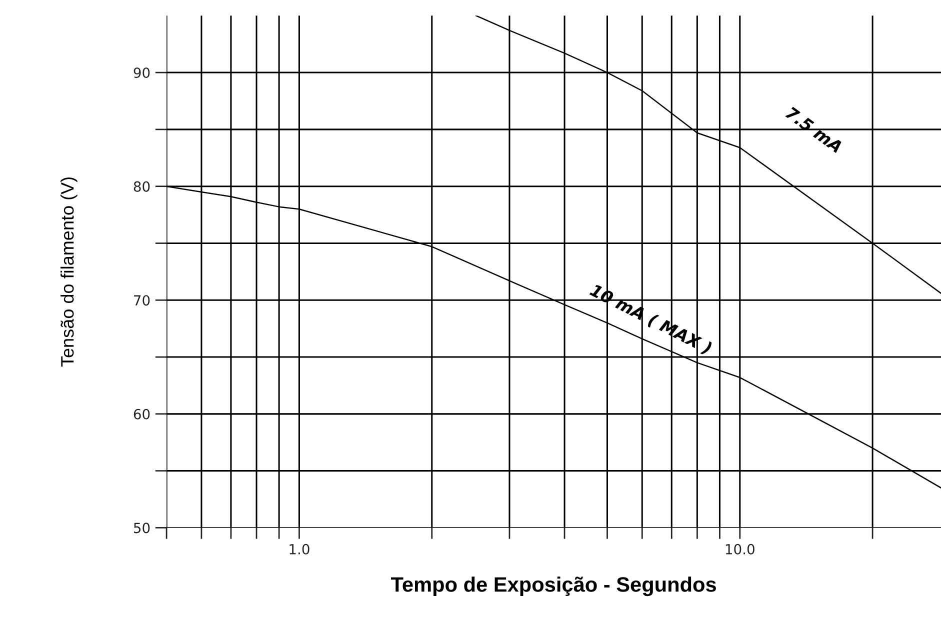  What do you see at coordinates (740, 549) in the screenshot?
I see `x-tick-label: 10.0` at bounding box center [740, 549].